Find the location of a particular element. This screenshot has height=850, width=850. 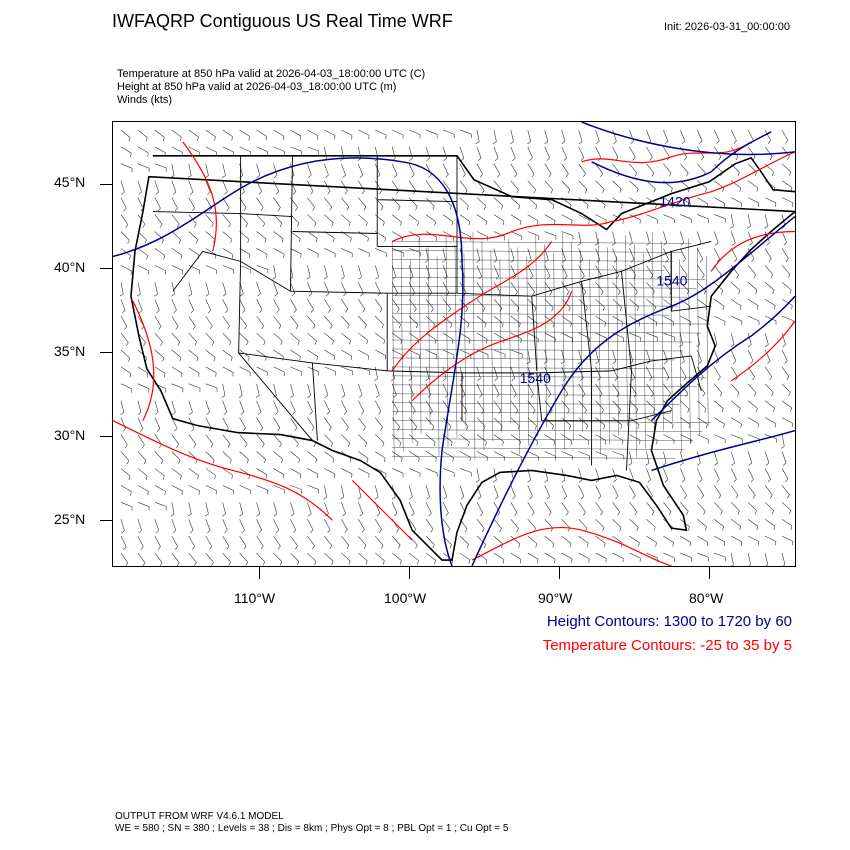

lat-tick is located at coordinates (106, 184).